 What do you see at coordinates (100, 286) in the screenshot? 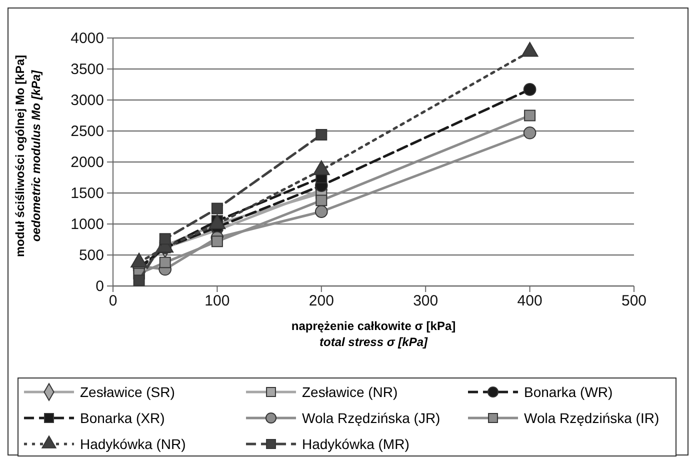
I see `y-tick-label: 0` at bounding box center [100, 286].